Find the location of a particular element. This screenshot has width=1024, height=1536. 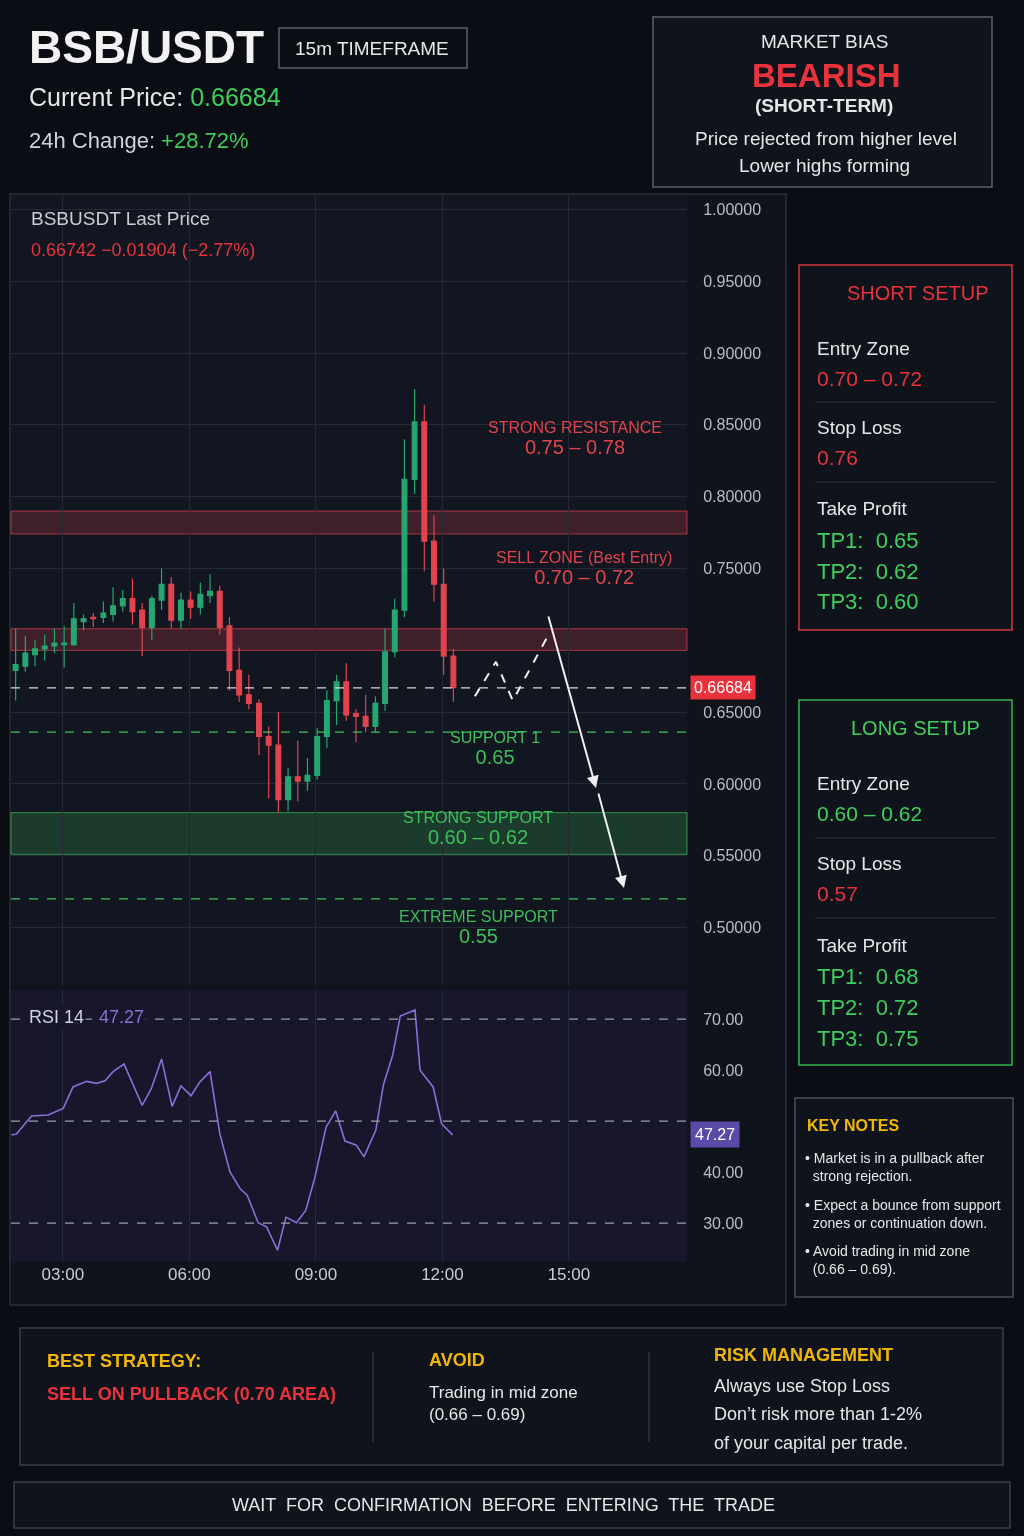

y-tick-label: 60.00 is located at coordinates (723, 1070).